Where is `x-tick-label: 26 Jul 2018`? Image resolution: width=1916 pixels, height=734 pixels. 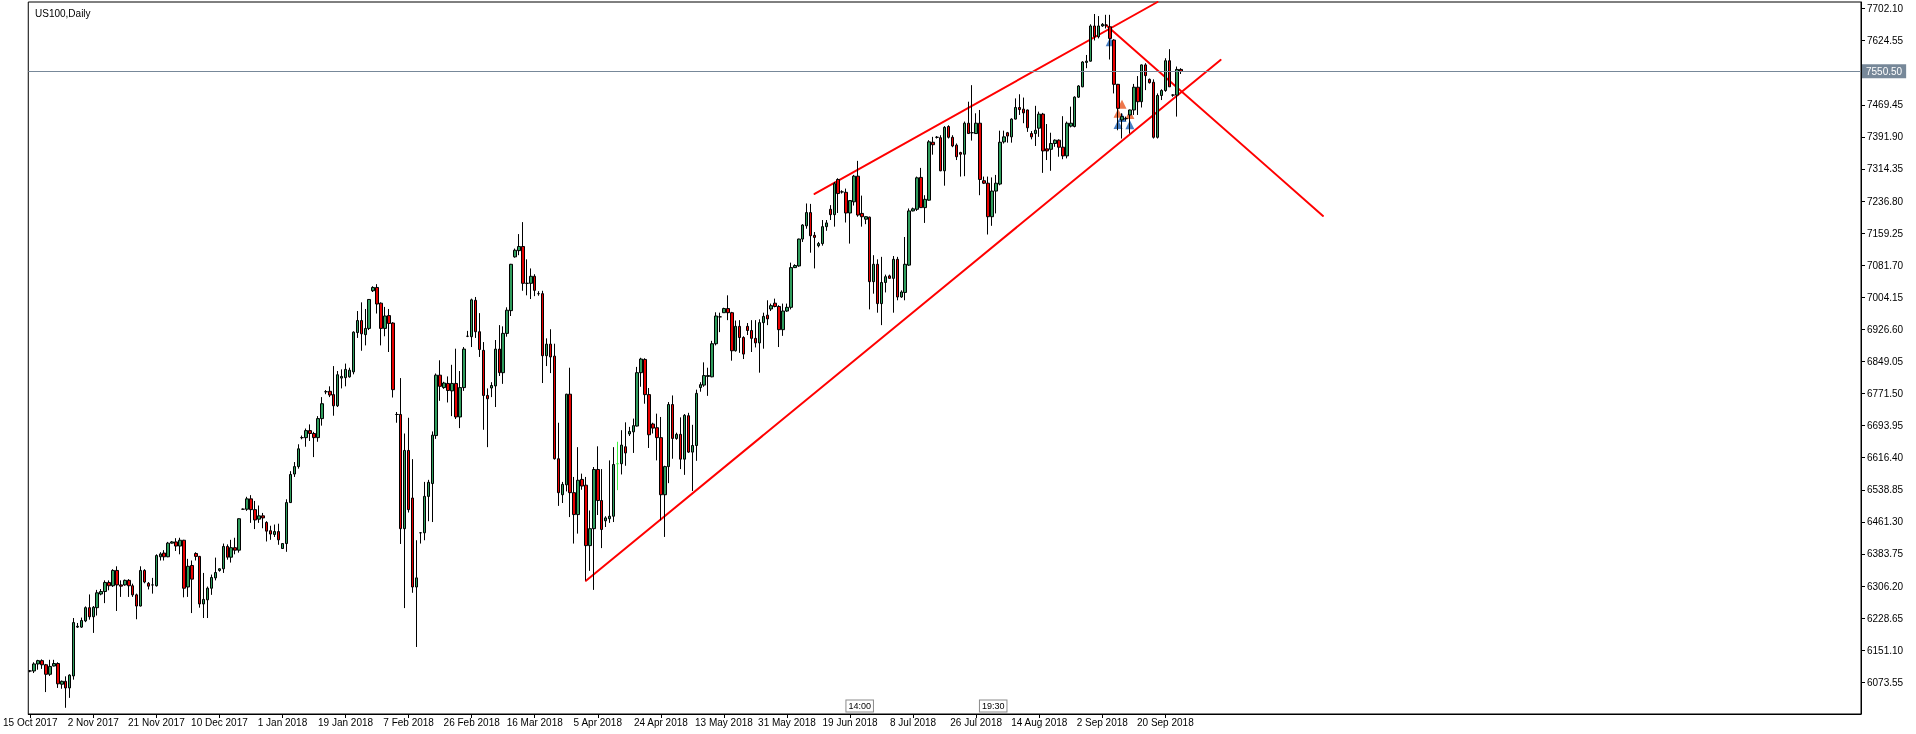
x-tick-label: 26 Jul 2018 is located at coordinates (976, 722).